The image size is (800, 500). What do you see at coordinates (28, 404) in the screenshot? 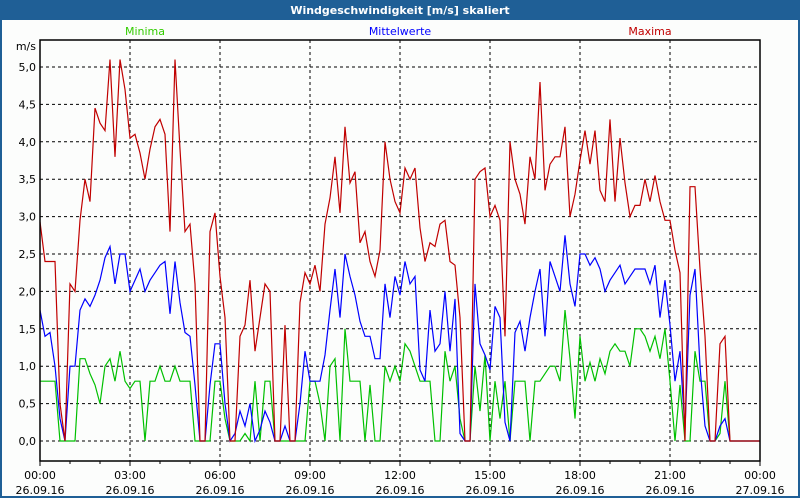
I see `y-tick-label: 0,5` at bounding box center [28, 404].